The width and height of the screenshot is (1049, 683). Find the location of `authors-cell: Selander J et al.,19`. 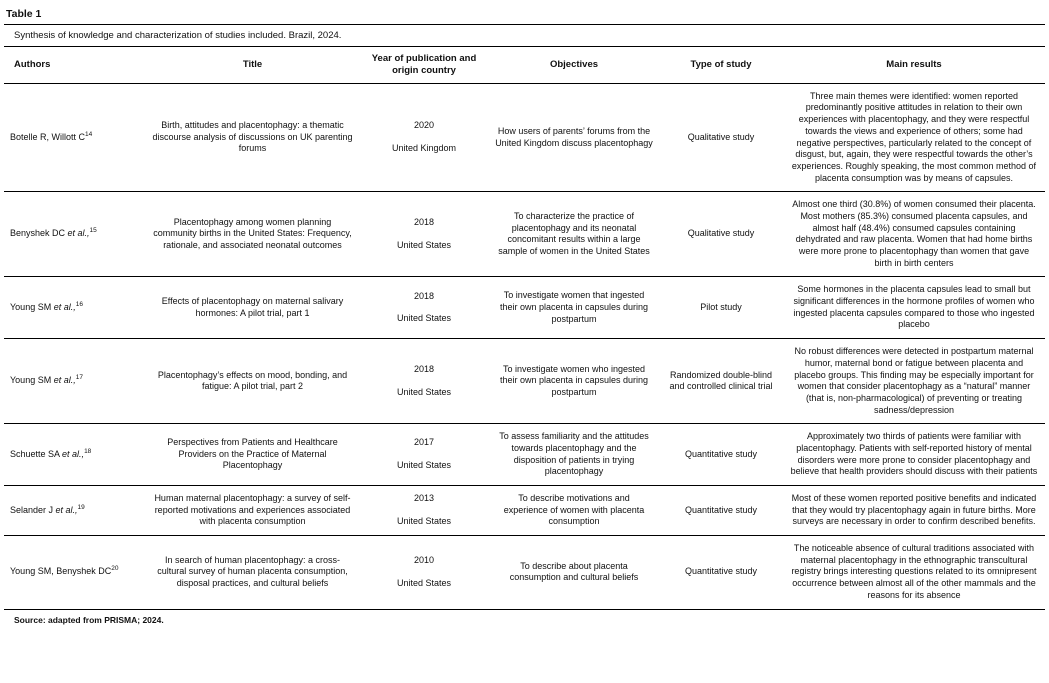

authors-cell: Selander J et al.,19 is located at coordinates (75, 511).